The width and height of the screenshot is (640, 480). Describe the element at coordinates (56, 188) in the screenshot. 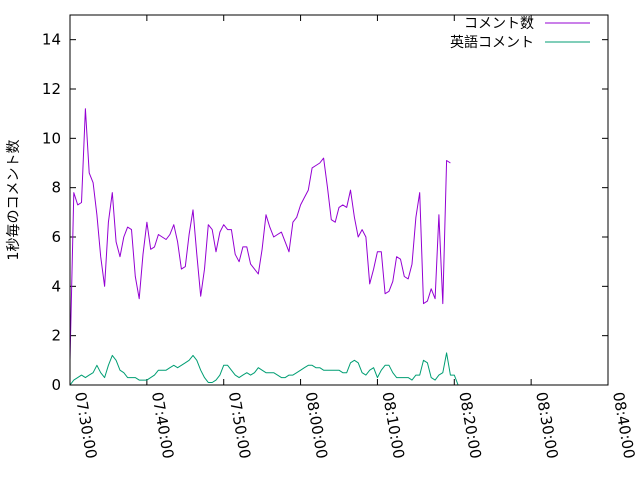

I see `y-tick-label: 8` at that location.